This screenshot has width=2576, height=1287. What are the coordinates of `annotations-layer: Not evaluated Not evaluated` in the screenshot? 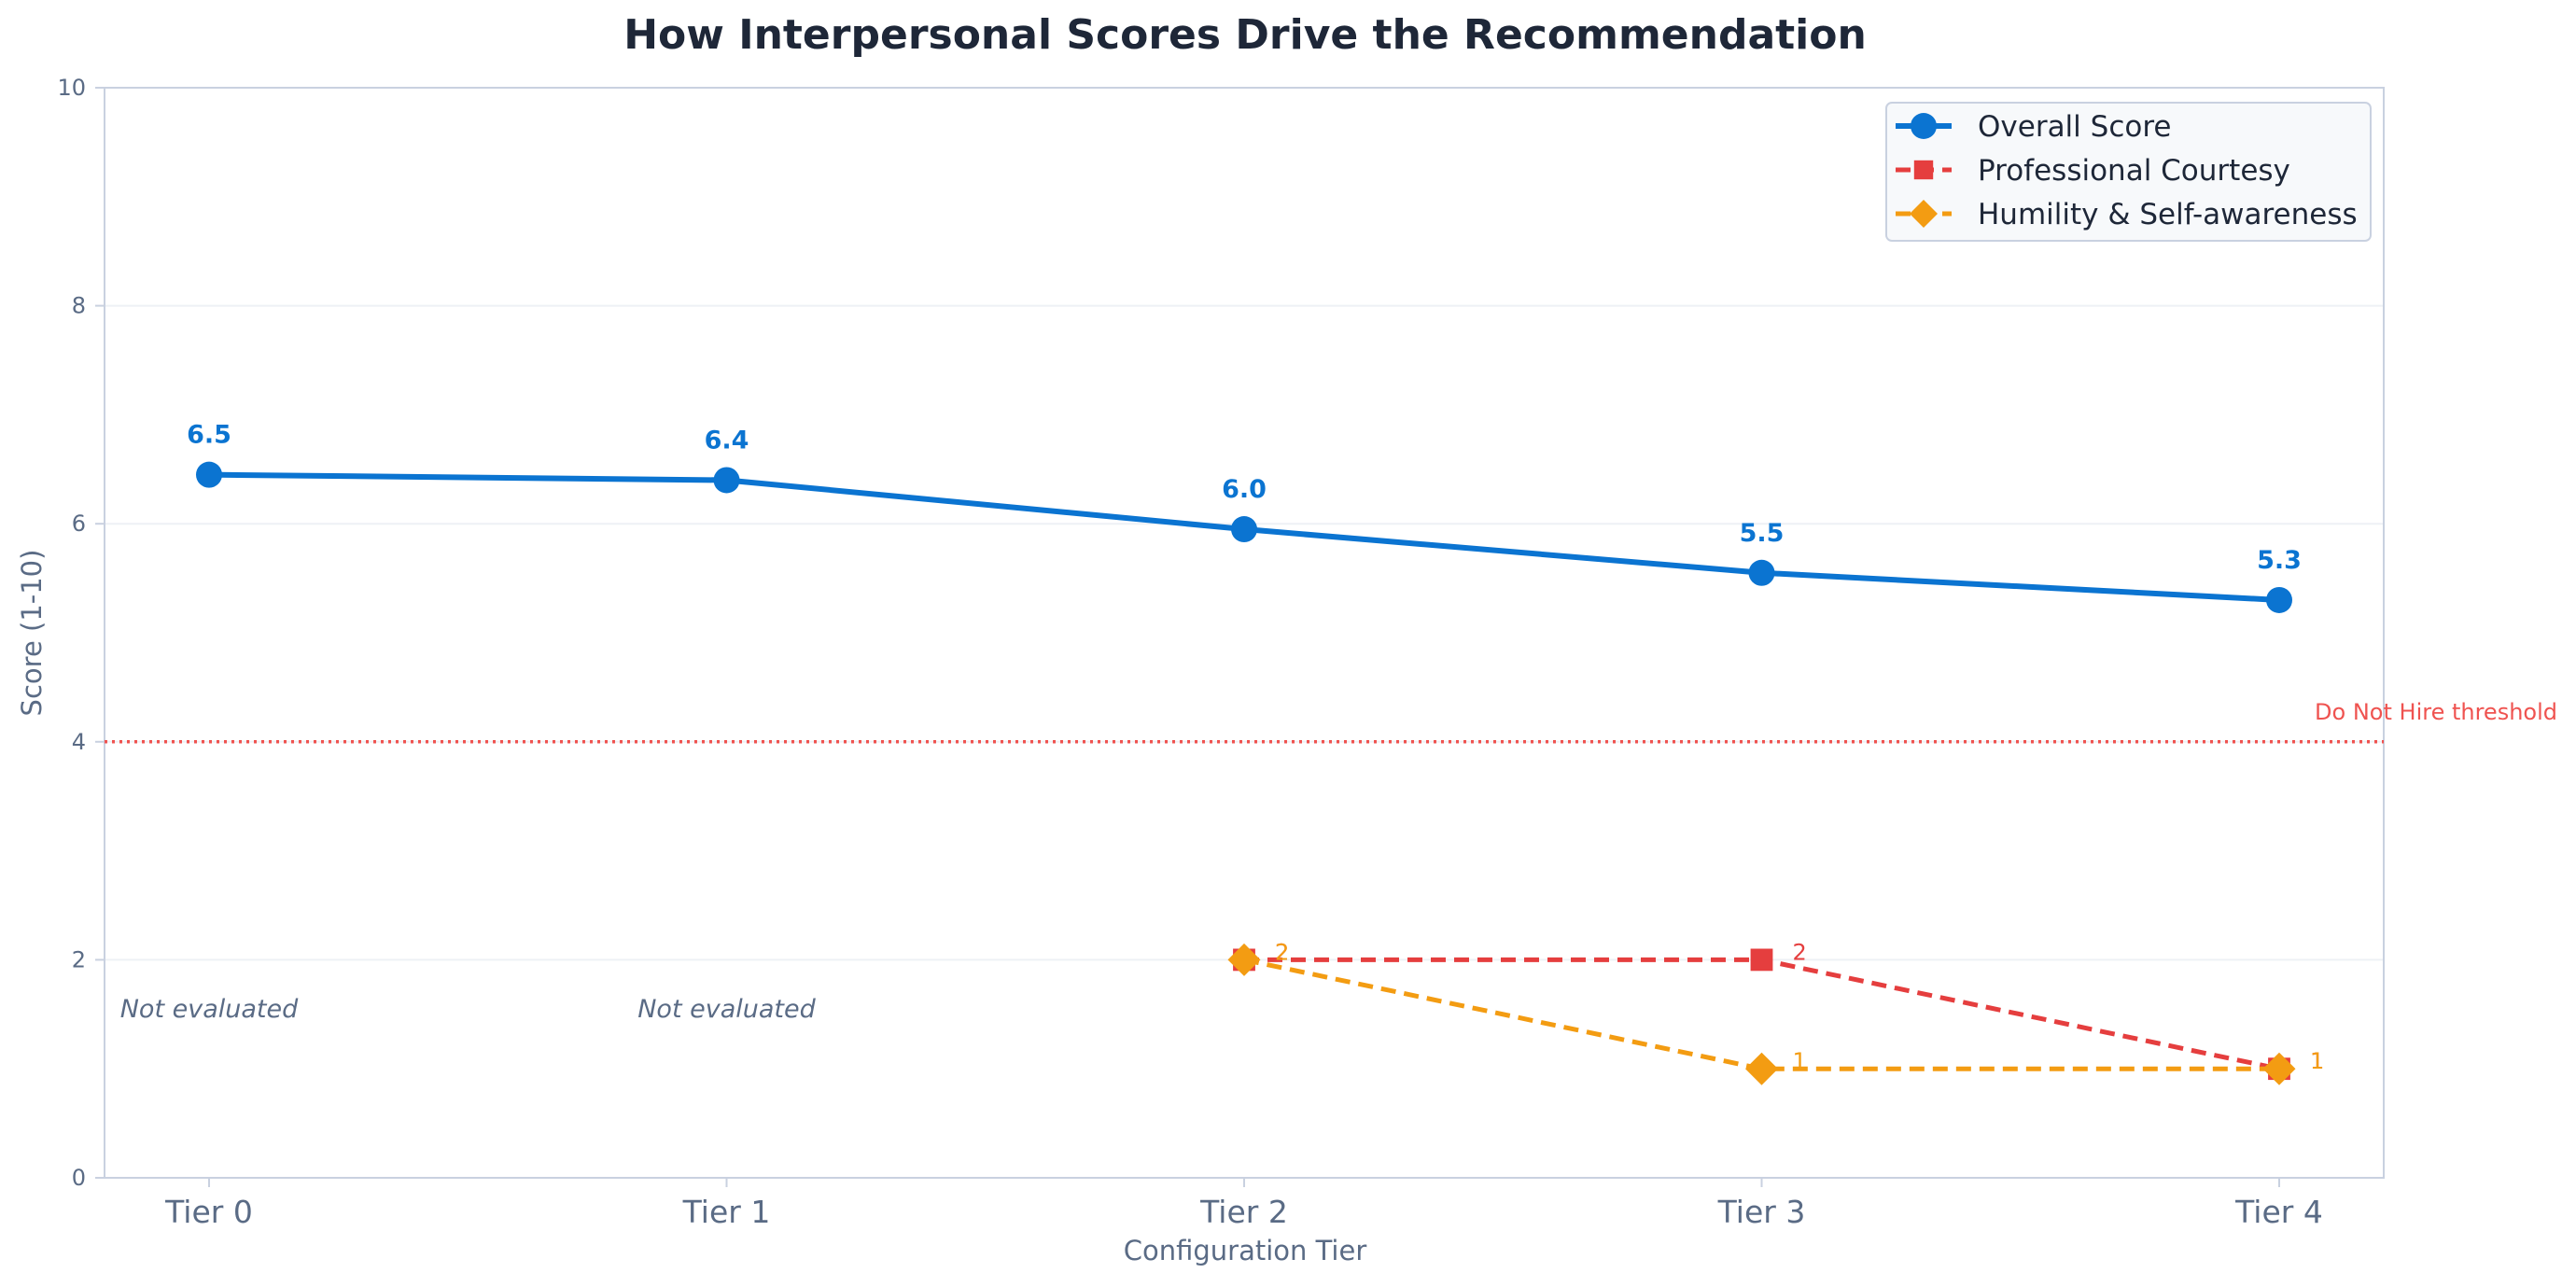 It's located at (468, 1009).